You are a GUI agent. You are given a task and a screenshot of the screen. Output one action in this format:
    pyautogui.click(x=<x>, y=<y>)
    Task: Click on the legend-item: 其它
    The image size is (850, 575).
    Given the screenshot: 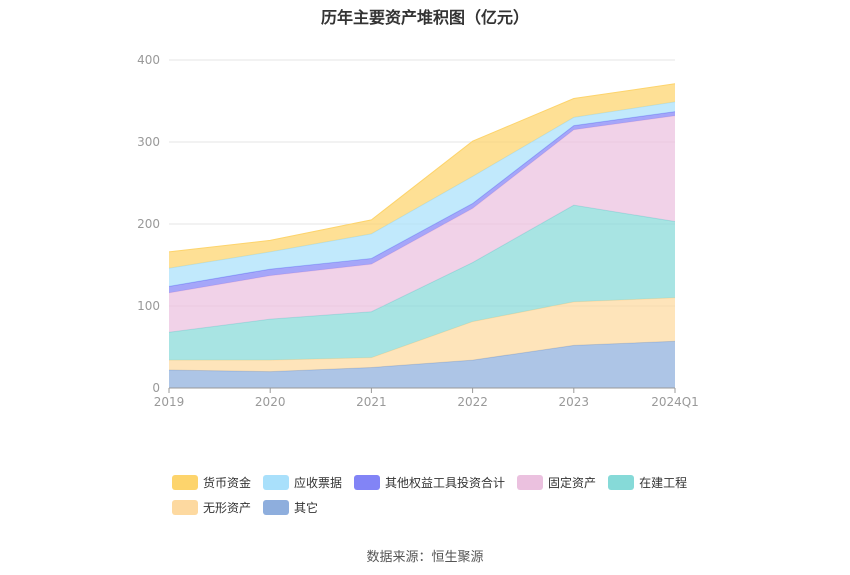 What is the action you would take?
    pyautogui.click(x=290, y=507)
    